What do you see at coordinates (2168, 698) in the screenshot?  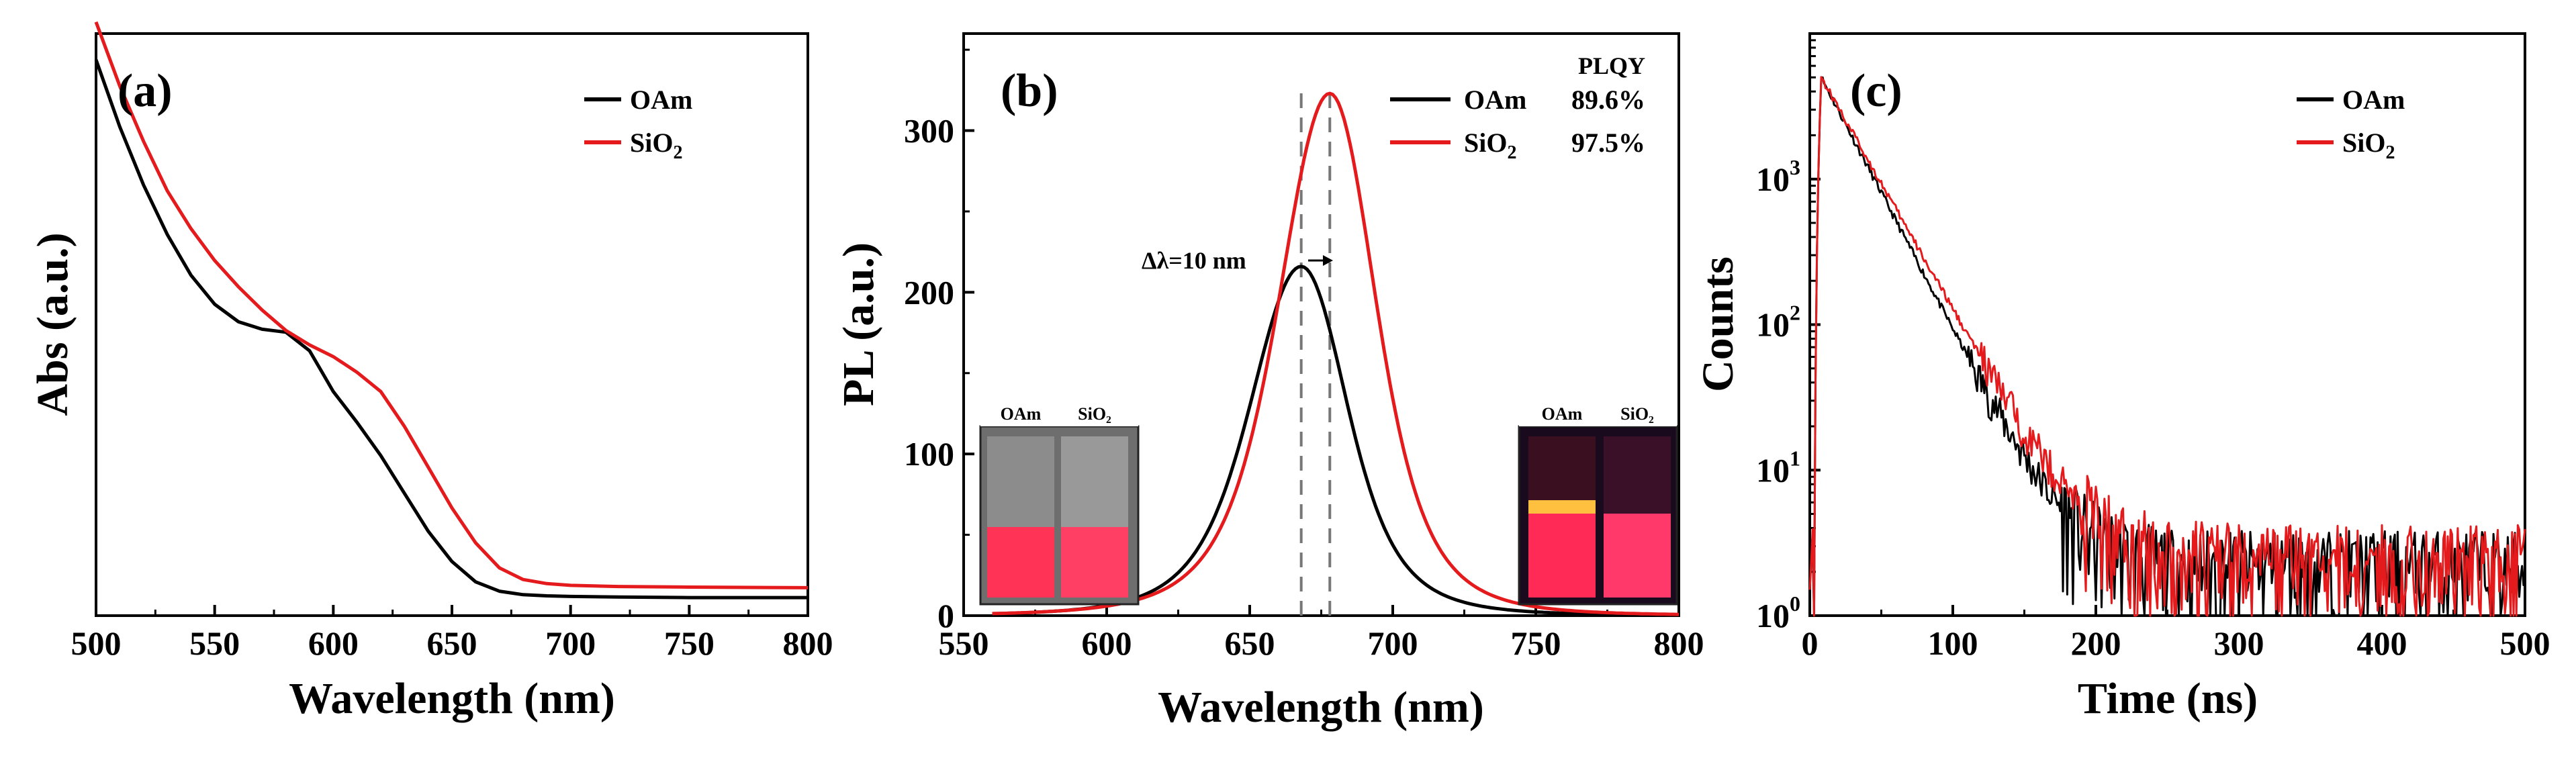 I see `x-axis-title-c: Time (ns)` at bounding box center [2168, 698].